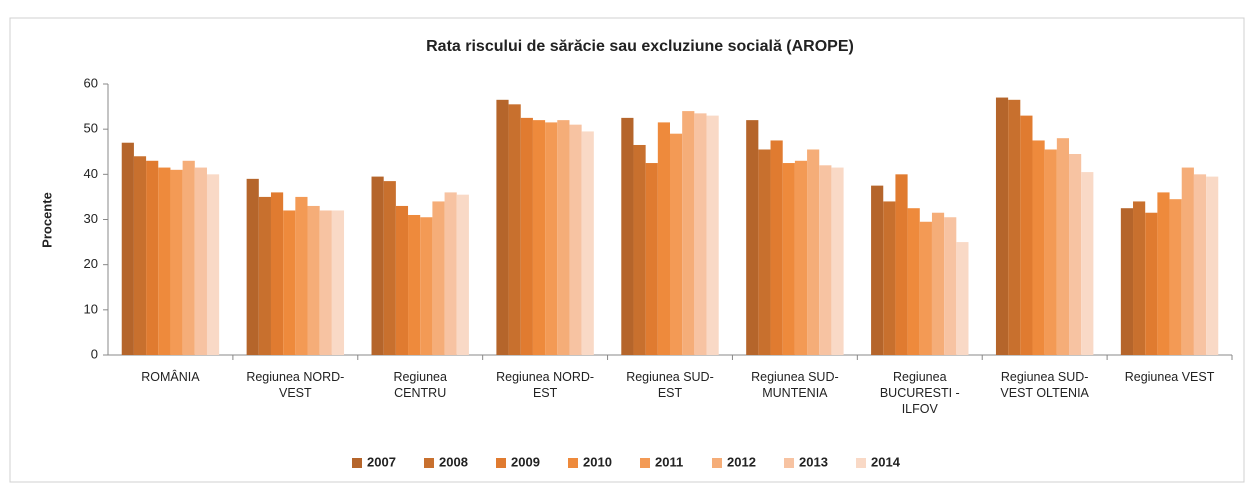 The height and width of the screenshot is (486, 1249). I want to click on x-tick-label: Regiunea CENTRU, so click(420, 385).